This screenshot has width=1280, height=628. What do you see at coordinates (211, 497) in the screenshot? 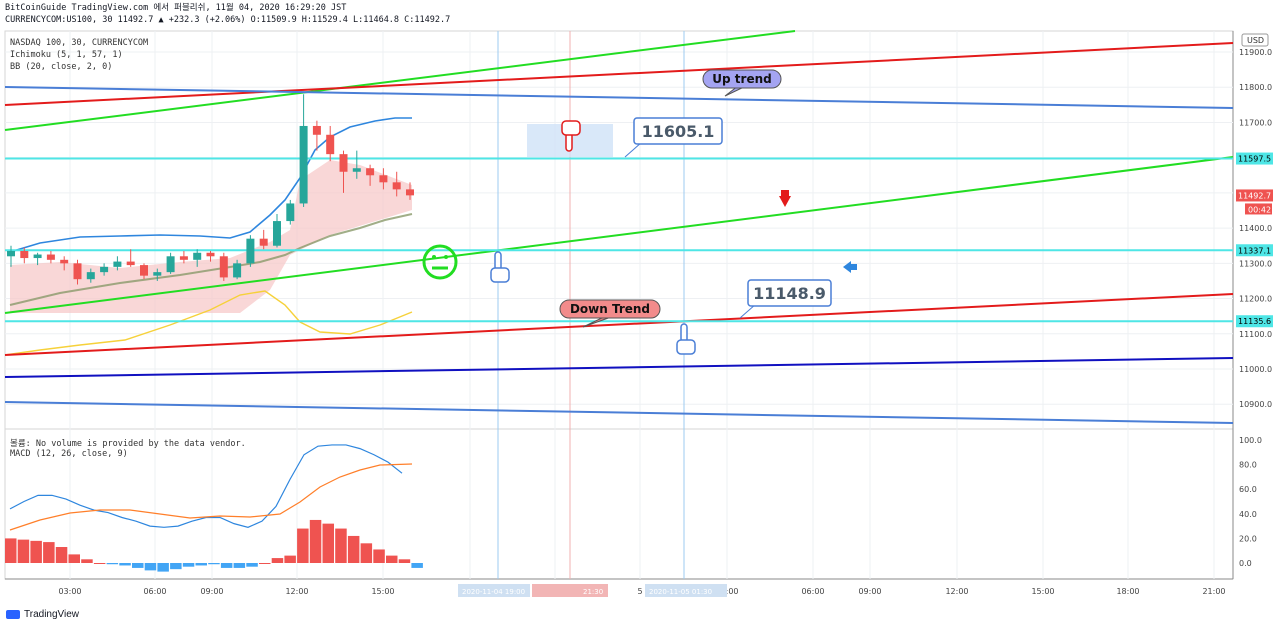
I see `macd-signal-line` at bounding box center [211, 497].